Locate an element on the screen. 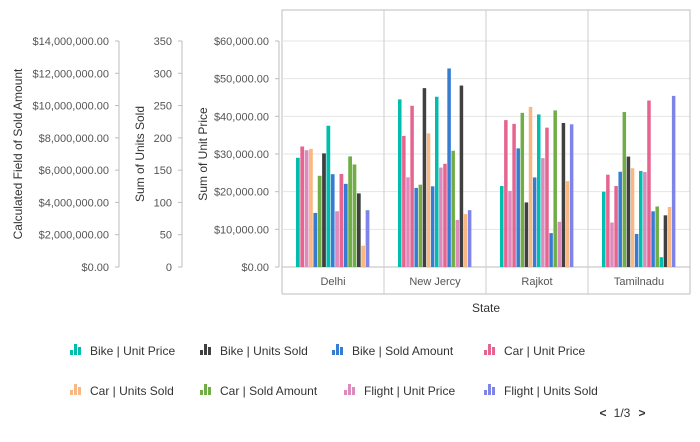  legend-item: Flight | Unit Price is located at coordinates (399, 391).